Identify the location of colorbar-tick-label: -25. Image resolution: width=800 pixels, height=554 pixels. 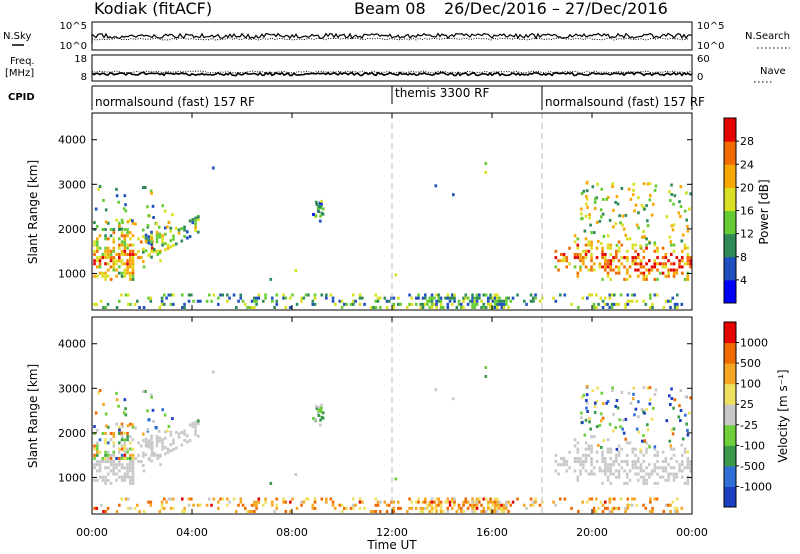
(749, 425).